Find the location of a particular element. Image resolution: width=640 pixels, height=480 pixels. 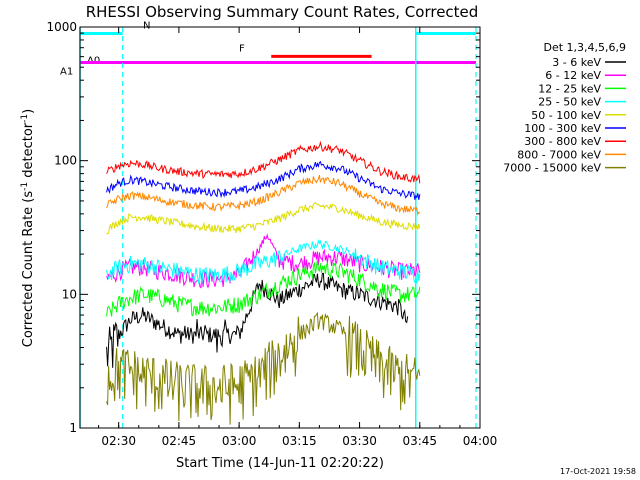

x-tick-label: 03:45 is located at coordinates (419, 441).